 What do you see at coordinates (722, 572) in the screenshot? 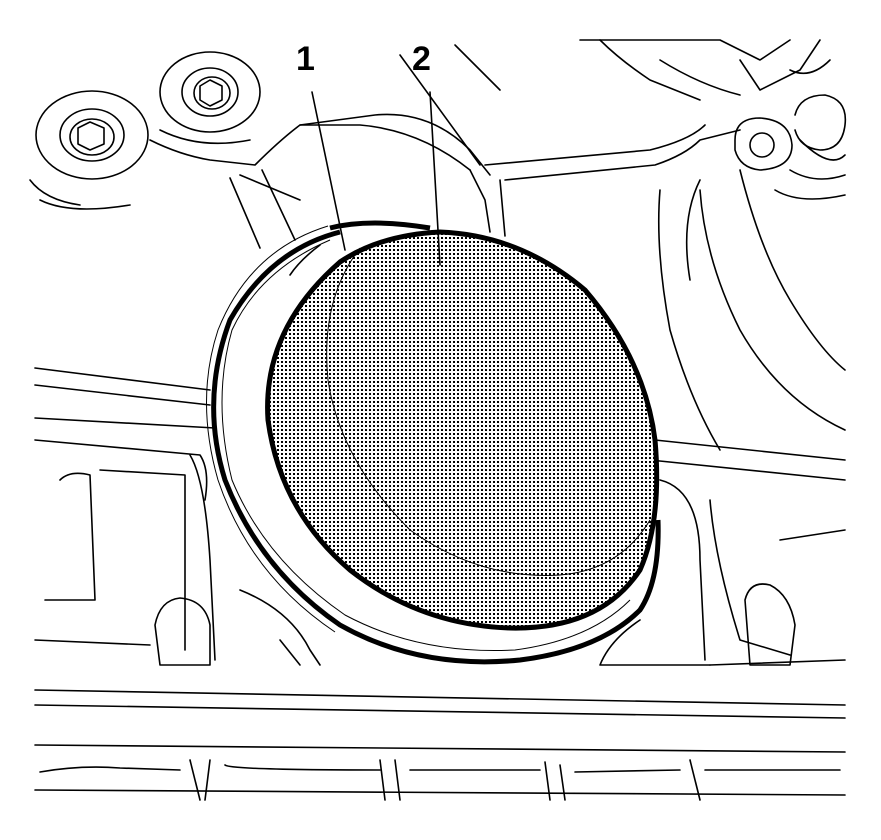
I see `right-housing-lower` at bounding box center [722, 572].